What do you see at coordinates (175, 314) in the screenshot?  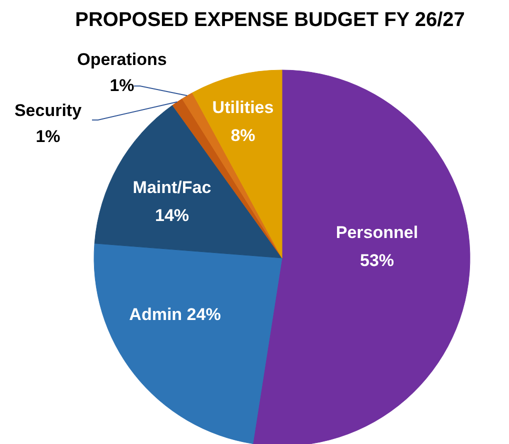 I see `slice-label: Admin 24%` at bounding box center [175, 314].